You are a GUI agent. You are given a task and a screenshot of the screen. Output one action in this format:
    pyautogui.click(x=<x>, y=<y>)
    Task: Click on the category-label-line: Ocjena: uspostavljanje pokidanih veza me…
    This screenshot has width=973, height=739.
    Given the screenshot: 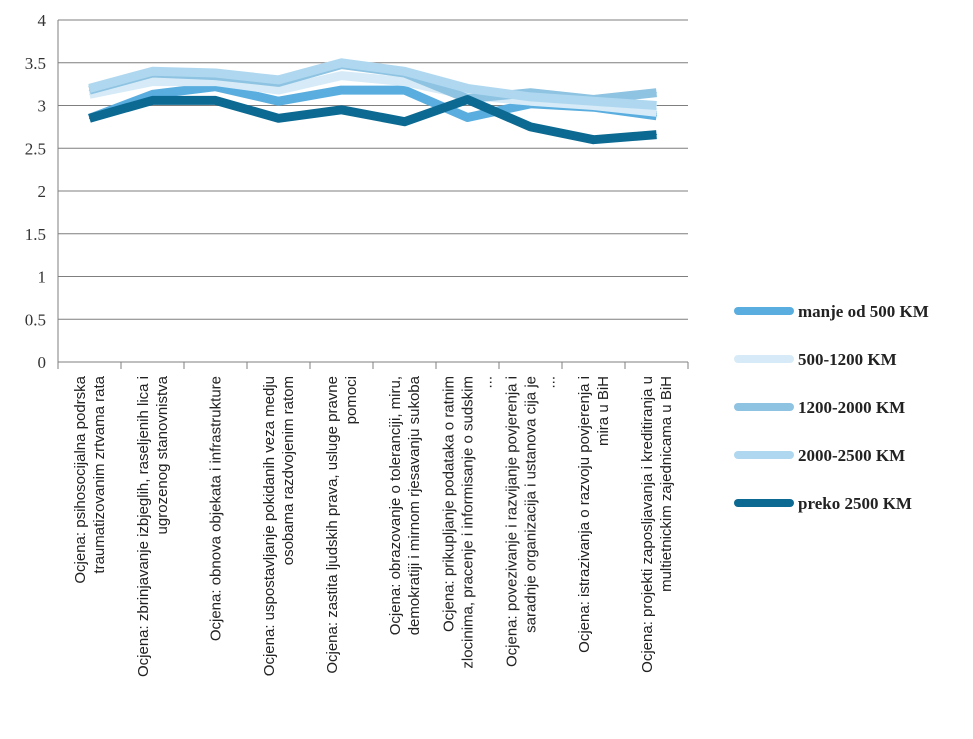 What is the action you would take?
    pyautogui.click(x=269, y=526)
    